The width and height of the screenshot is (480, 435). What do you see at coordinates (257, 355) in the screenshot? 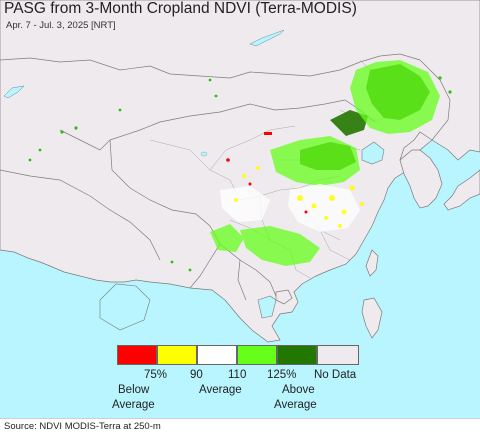
I see `legend-swatch-light-green` at bounding box center [257, 355].